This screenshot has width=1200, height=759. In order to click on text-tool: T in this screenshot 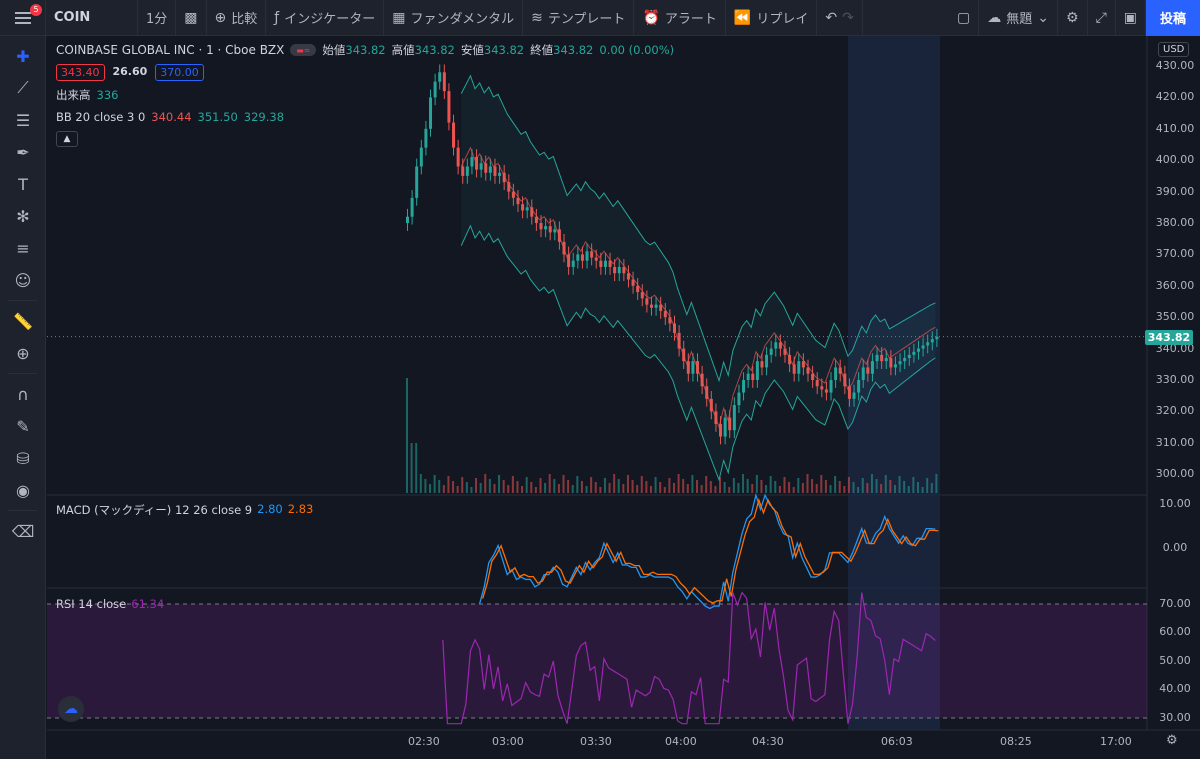, I will do `click(23, 184)`.